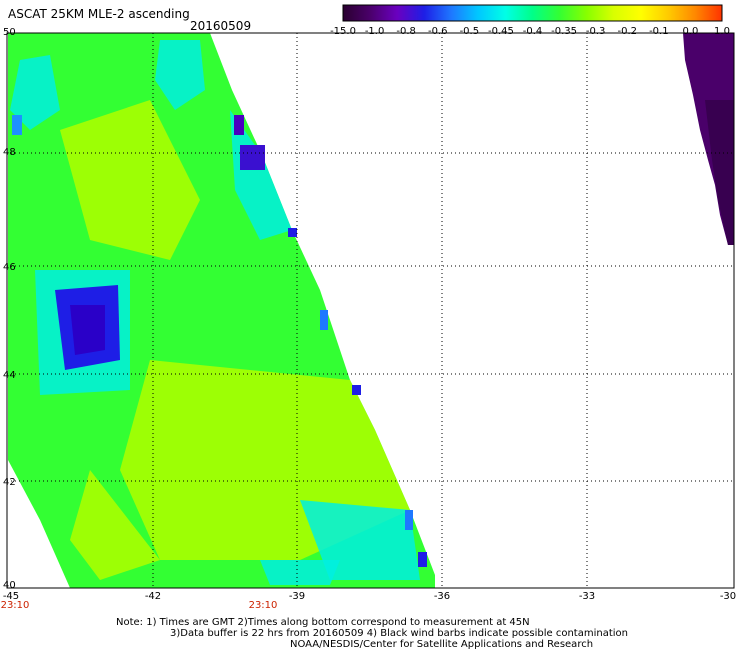  What do you see at coordinates (9, 152) in the screenshot?
I see `lat-label-48: 48` at bounding box center [9, 152].